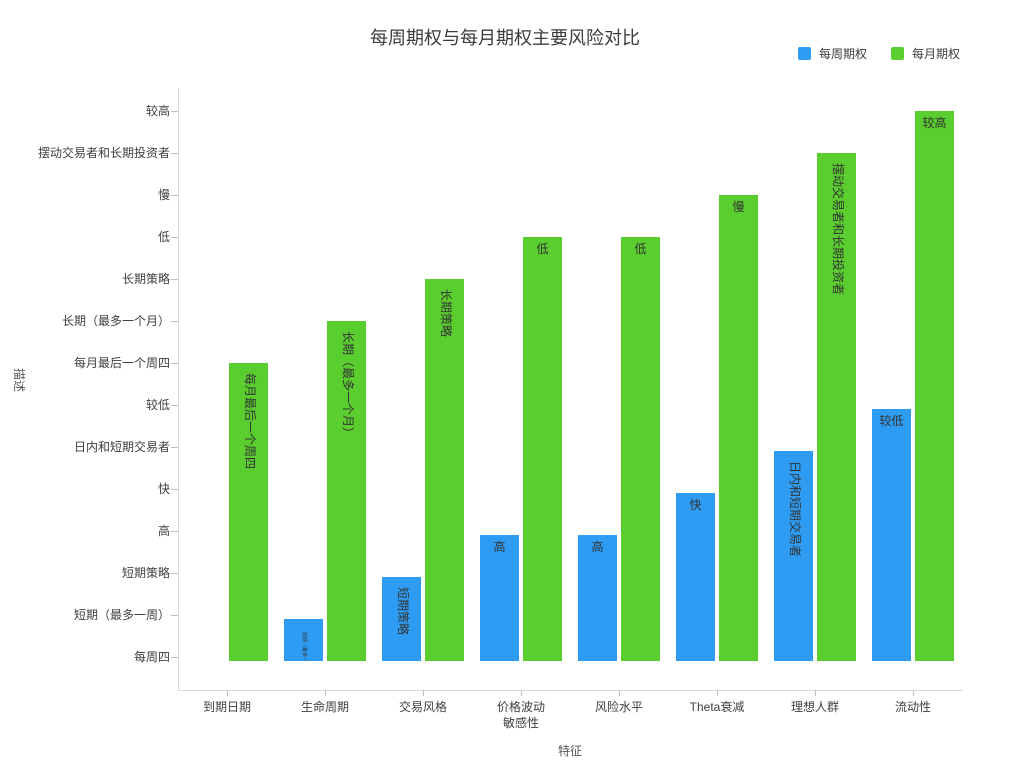 Image resolution: width=1024 pixels, height=768 pixels. I want to click on bar-每周期权-5: 快, so click(695, 577).